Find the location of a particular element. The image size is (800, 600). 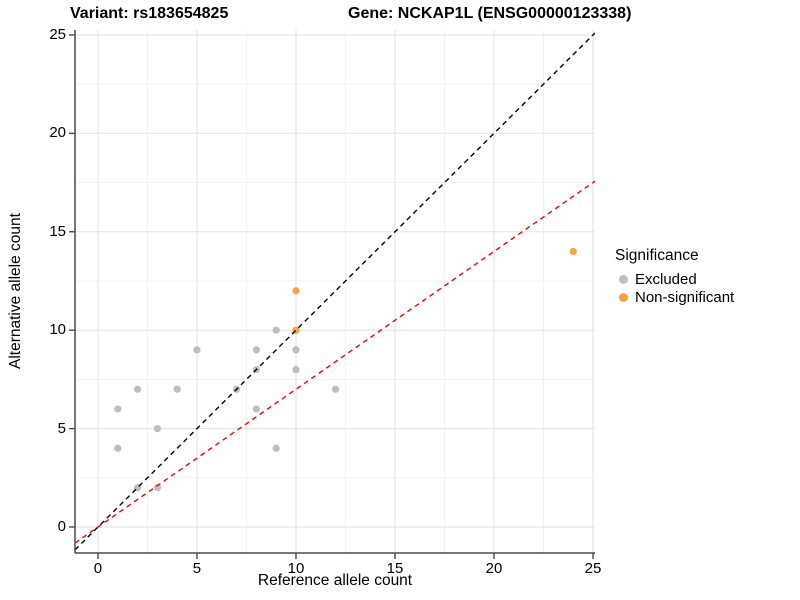

y-tick-label: 25 is located at coordinates (57, 34).